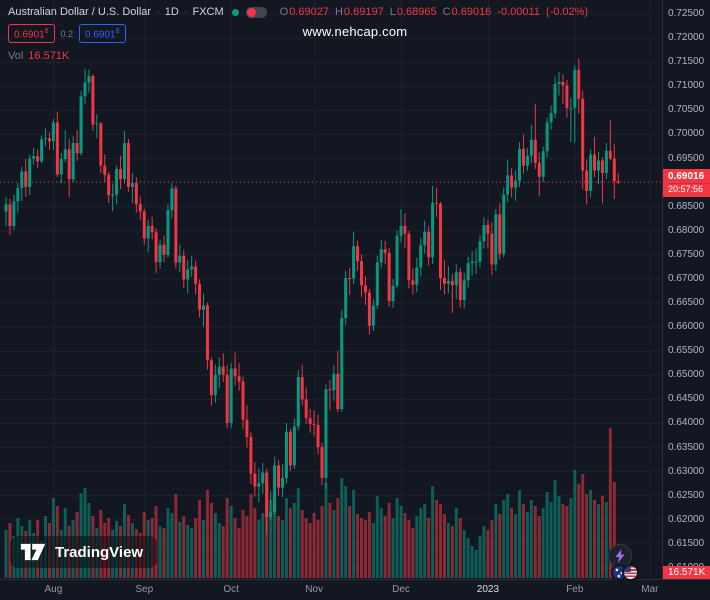 This screenshot has height=600, width=710. What do you see at coordinates (80, 12) in the screenshot?
I see `symbol-title: Australian Dollar / U.S. Dollar` at bounding box center [80, 12].